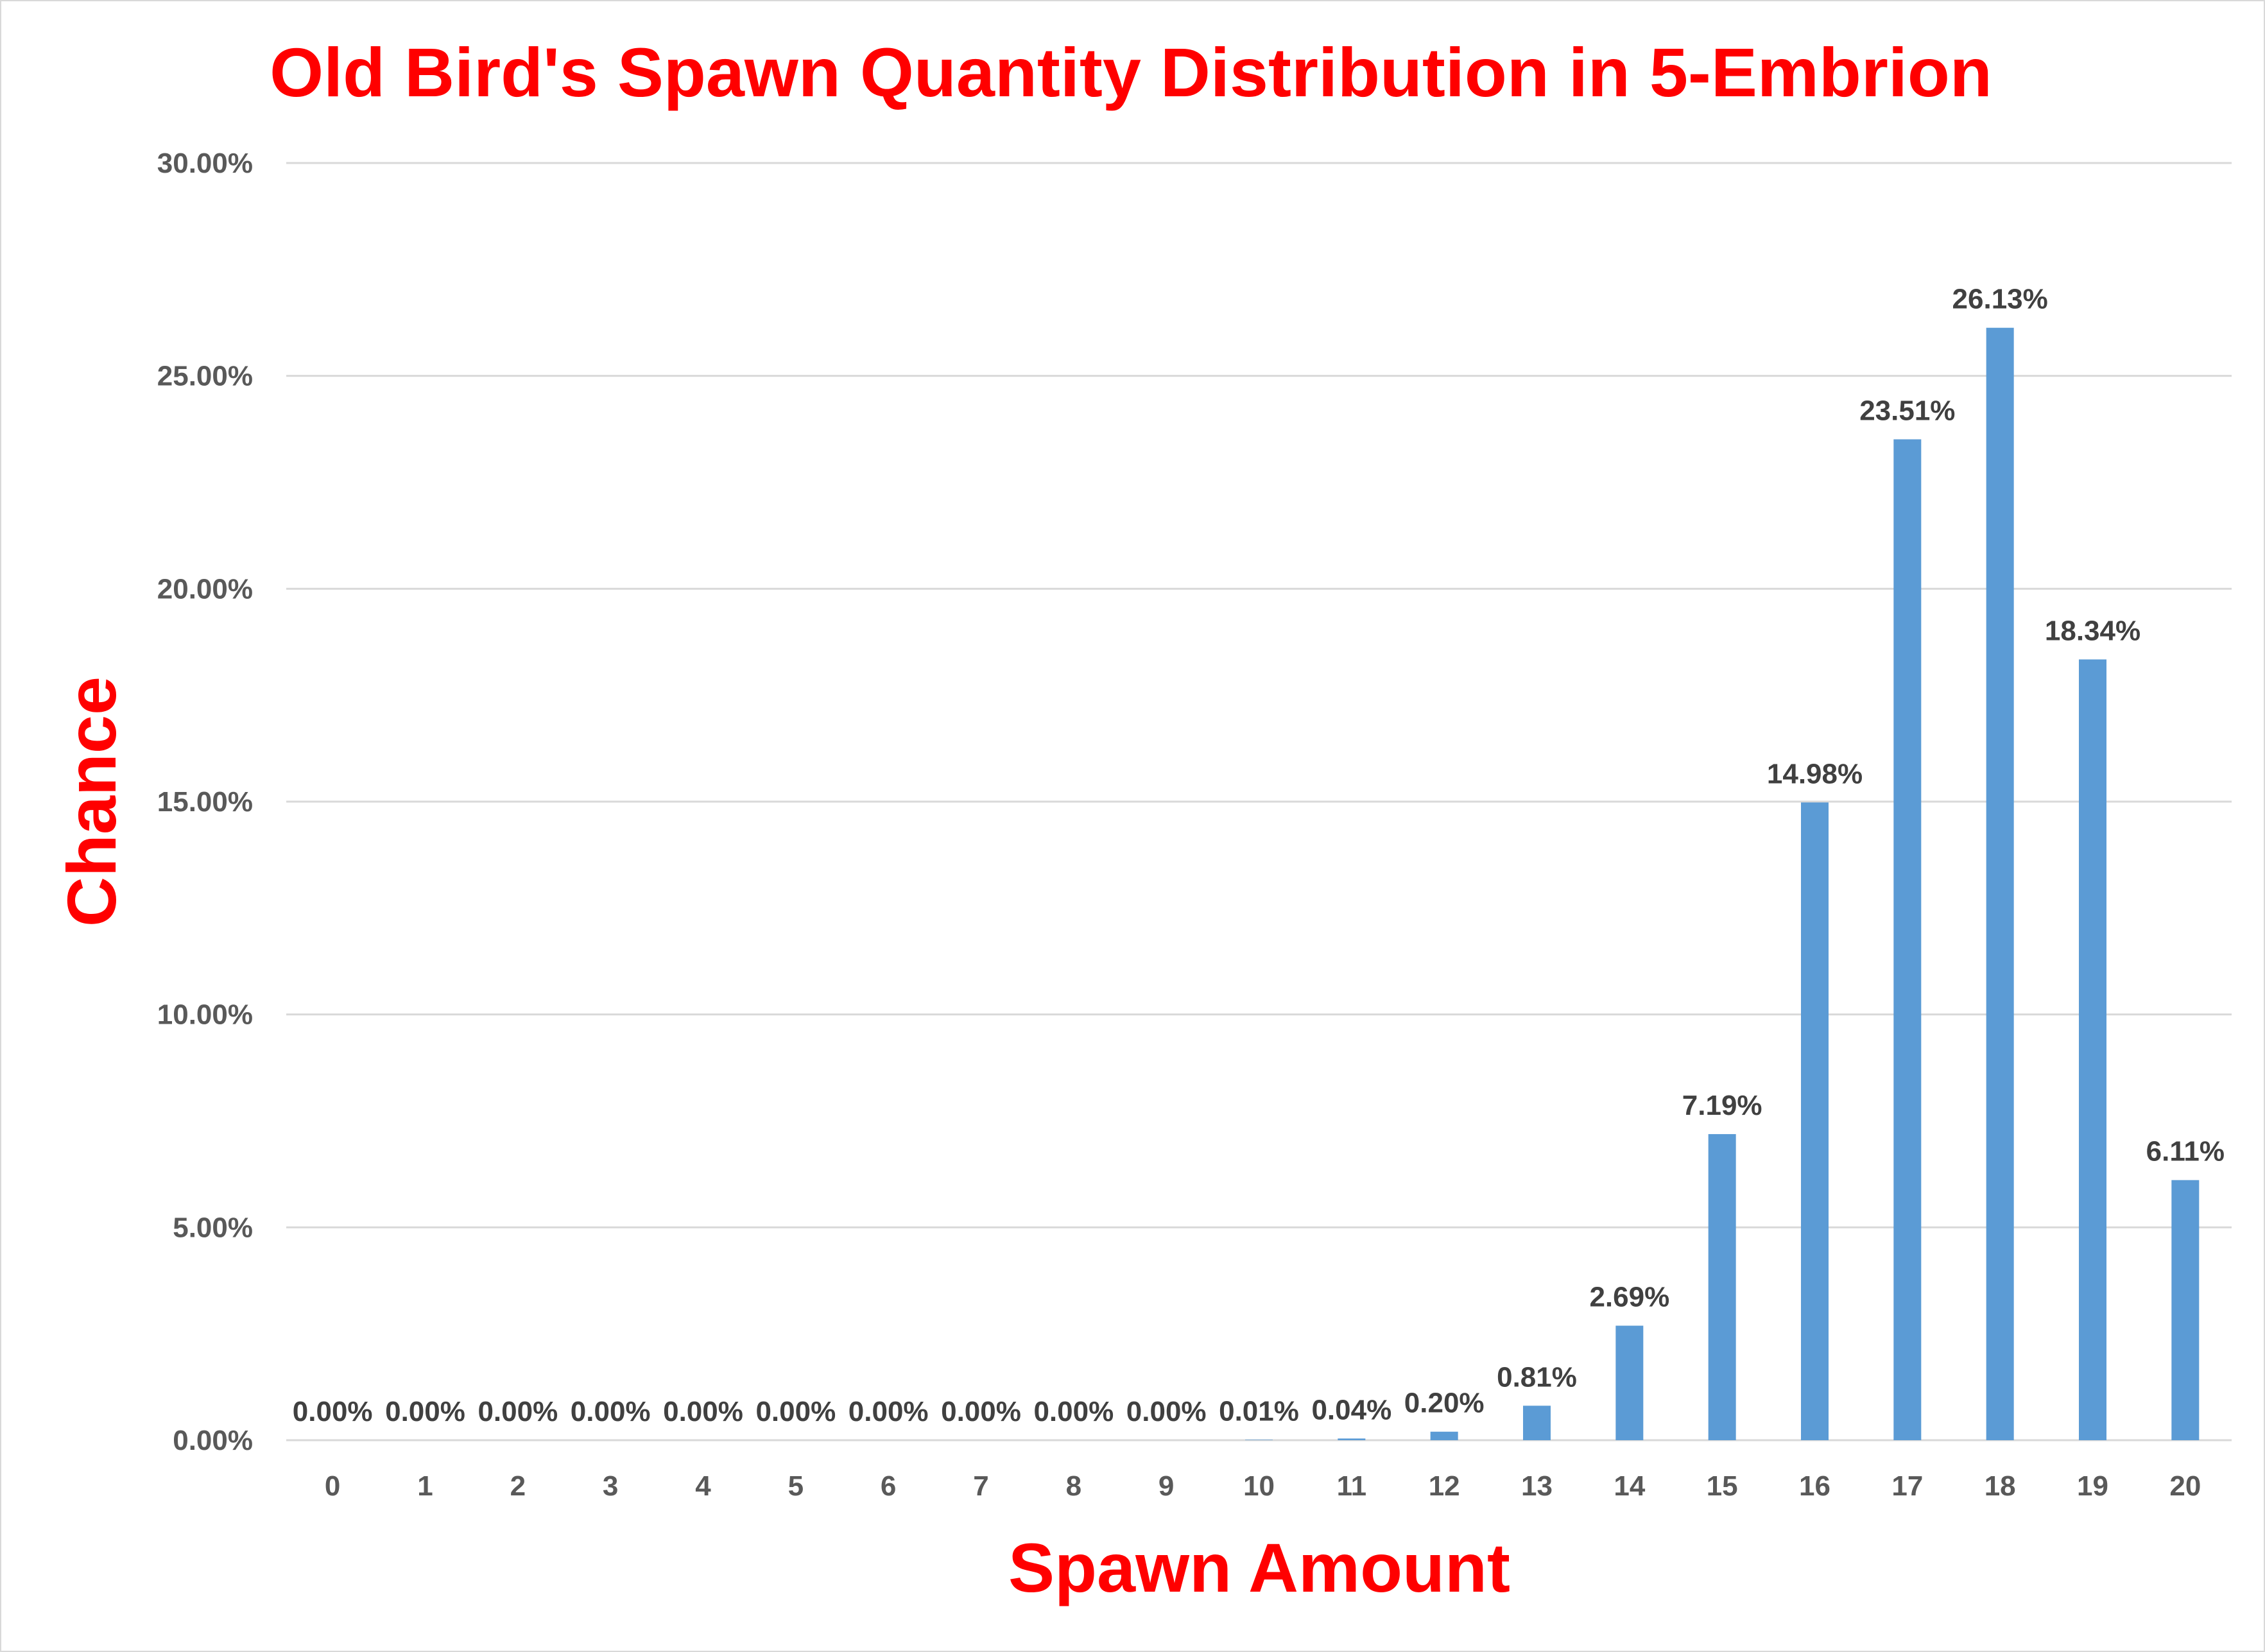 Image resolution: width=2265 pixels, height=1652 pixels. I want to click on data-label: 0.20%, so click(1444, 1403).